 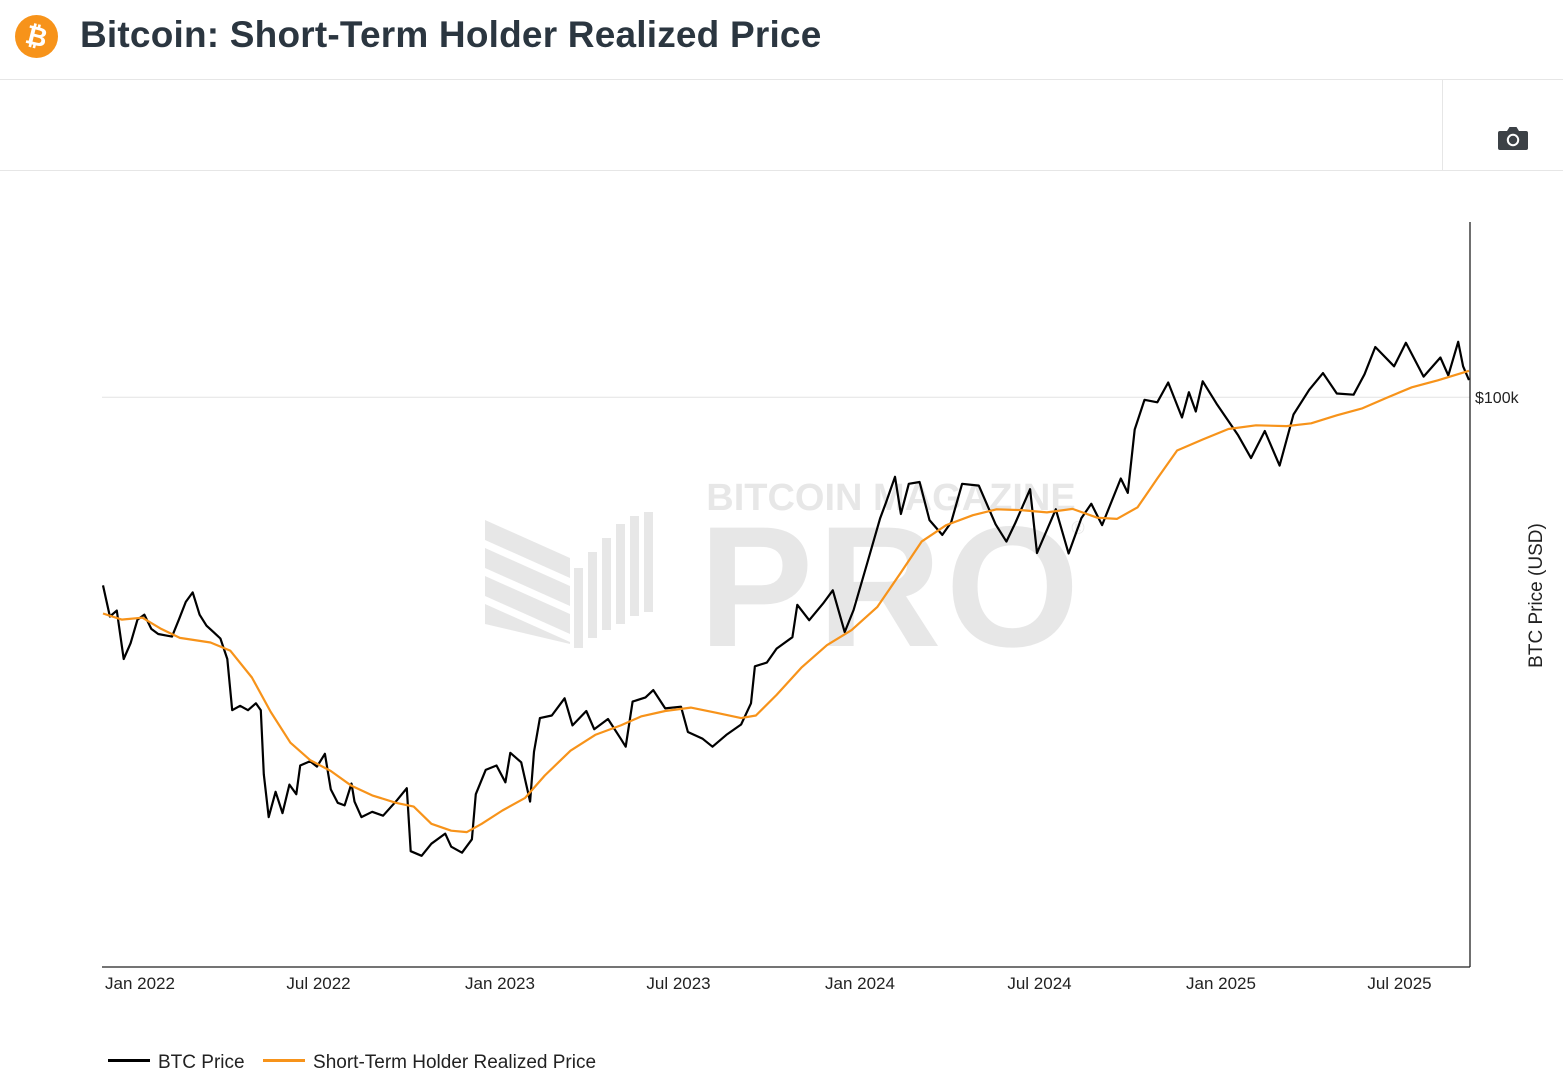 I want to click on x-tick-label: Jul 2025, so click(x=1399, y=983).